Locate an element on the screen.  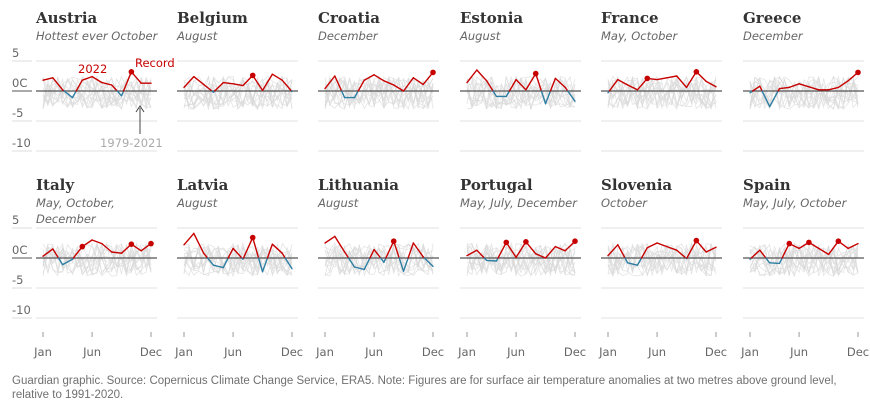
panel-subtitle: Hottest ever October is located at coordinates (97, 36).